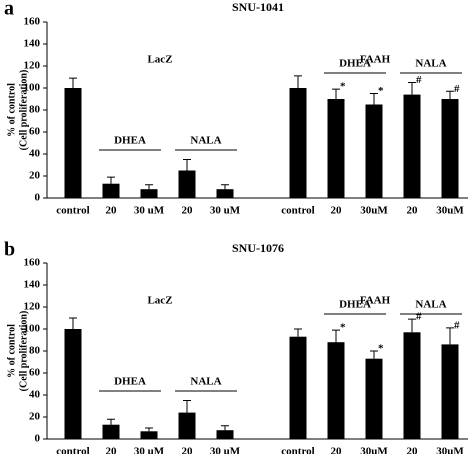 This screenshot has width=472, height=454. Describe the element at coordinates (258, 7) in the screenshot. I see `chart-title: SNU-1041` at that location.